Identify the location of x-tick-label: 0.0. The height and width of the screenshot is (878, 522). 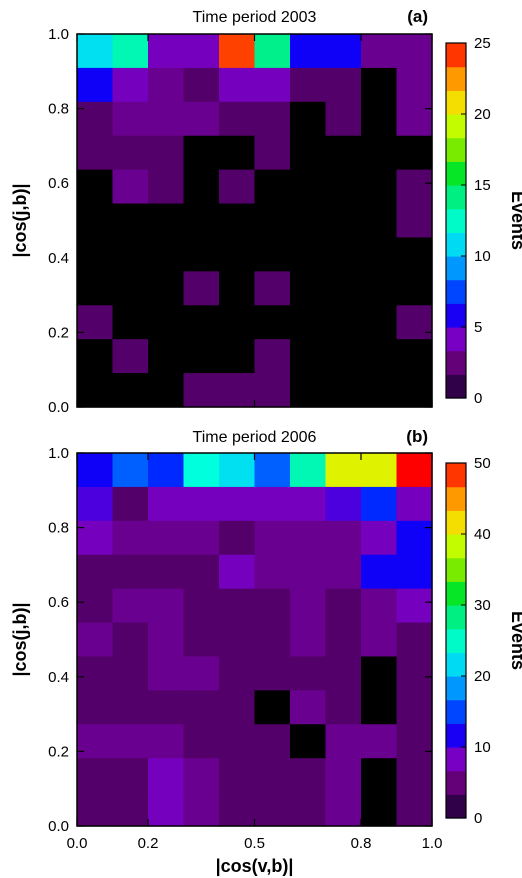
(77, 843).